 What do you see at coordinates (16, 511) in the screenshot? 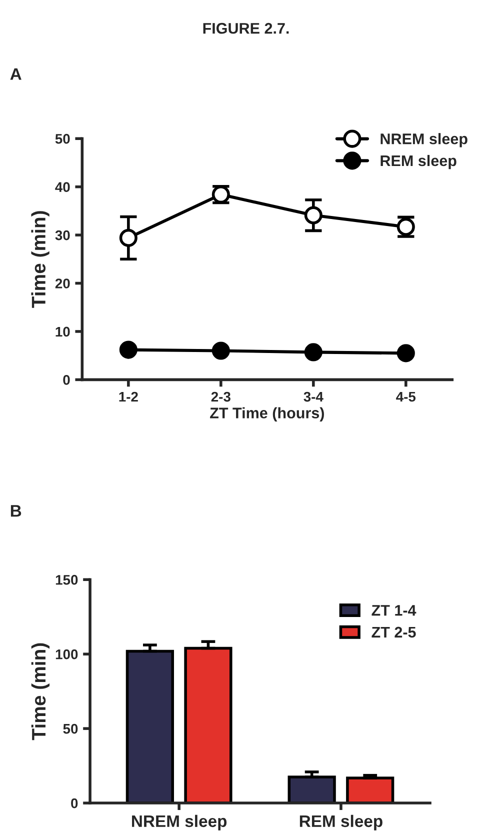
I see `text: B` at bounding box center [16, 511].